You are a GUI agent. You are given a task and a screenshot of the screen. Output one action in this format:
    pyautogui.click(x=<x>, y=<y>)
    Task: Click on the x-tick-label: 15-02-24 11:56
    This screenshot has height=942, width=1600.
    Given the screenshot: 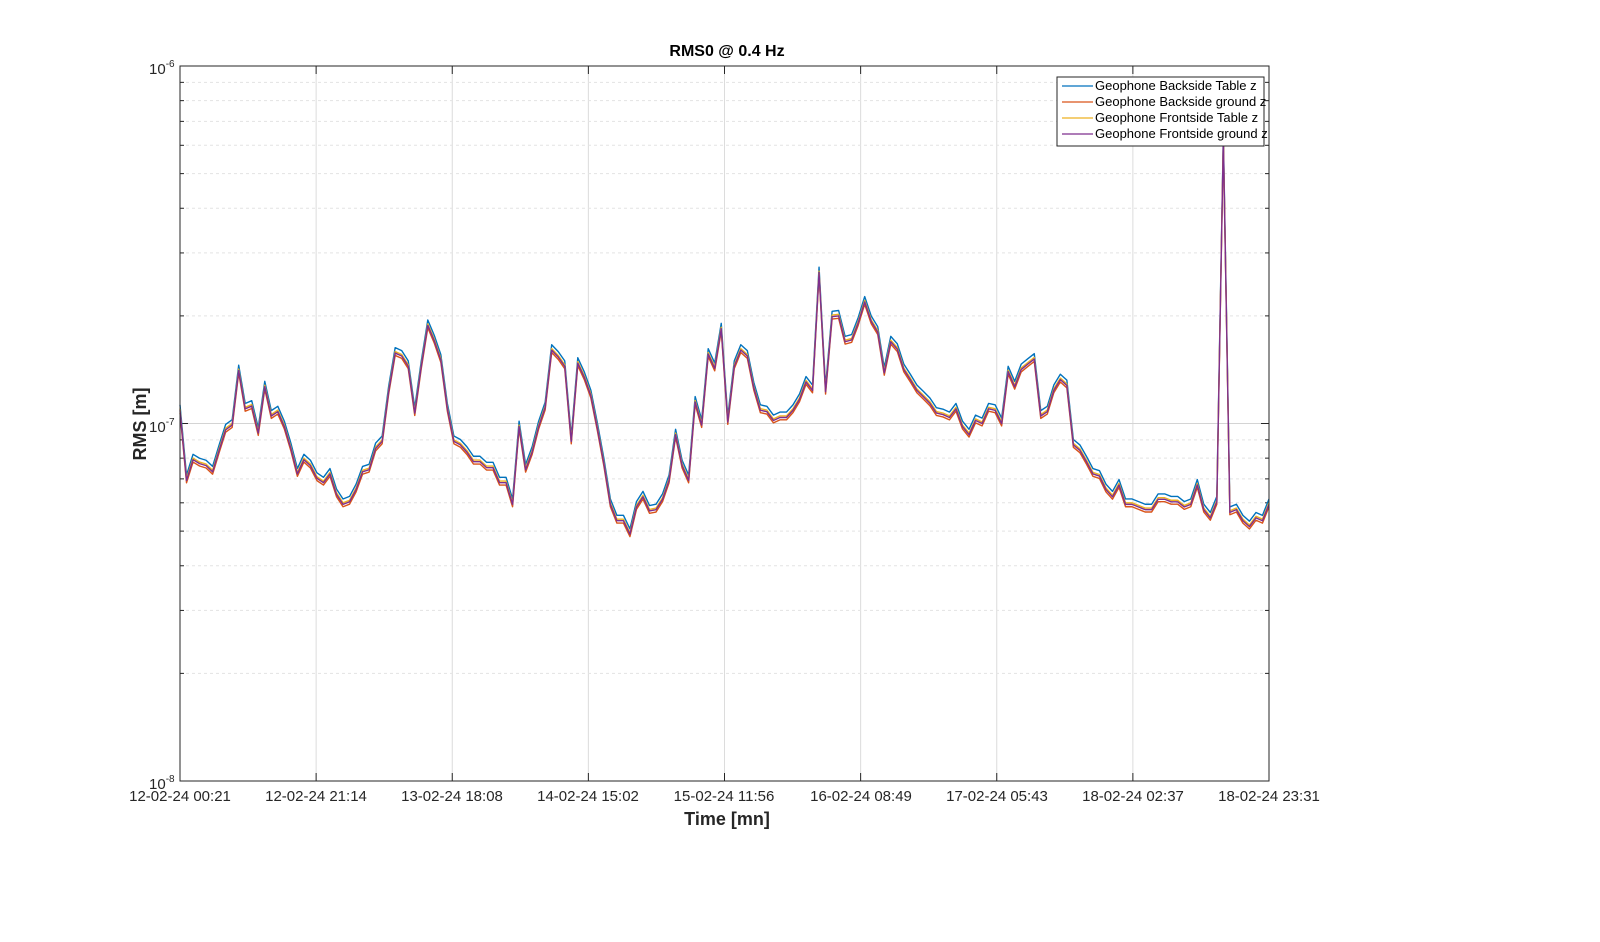 What is the action you would take?
    pyautogui.click(x=724, y=796)
    